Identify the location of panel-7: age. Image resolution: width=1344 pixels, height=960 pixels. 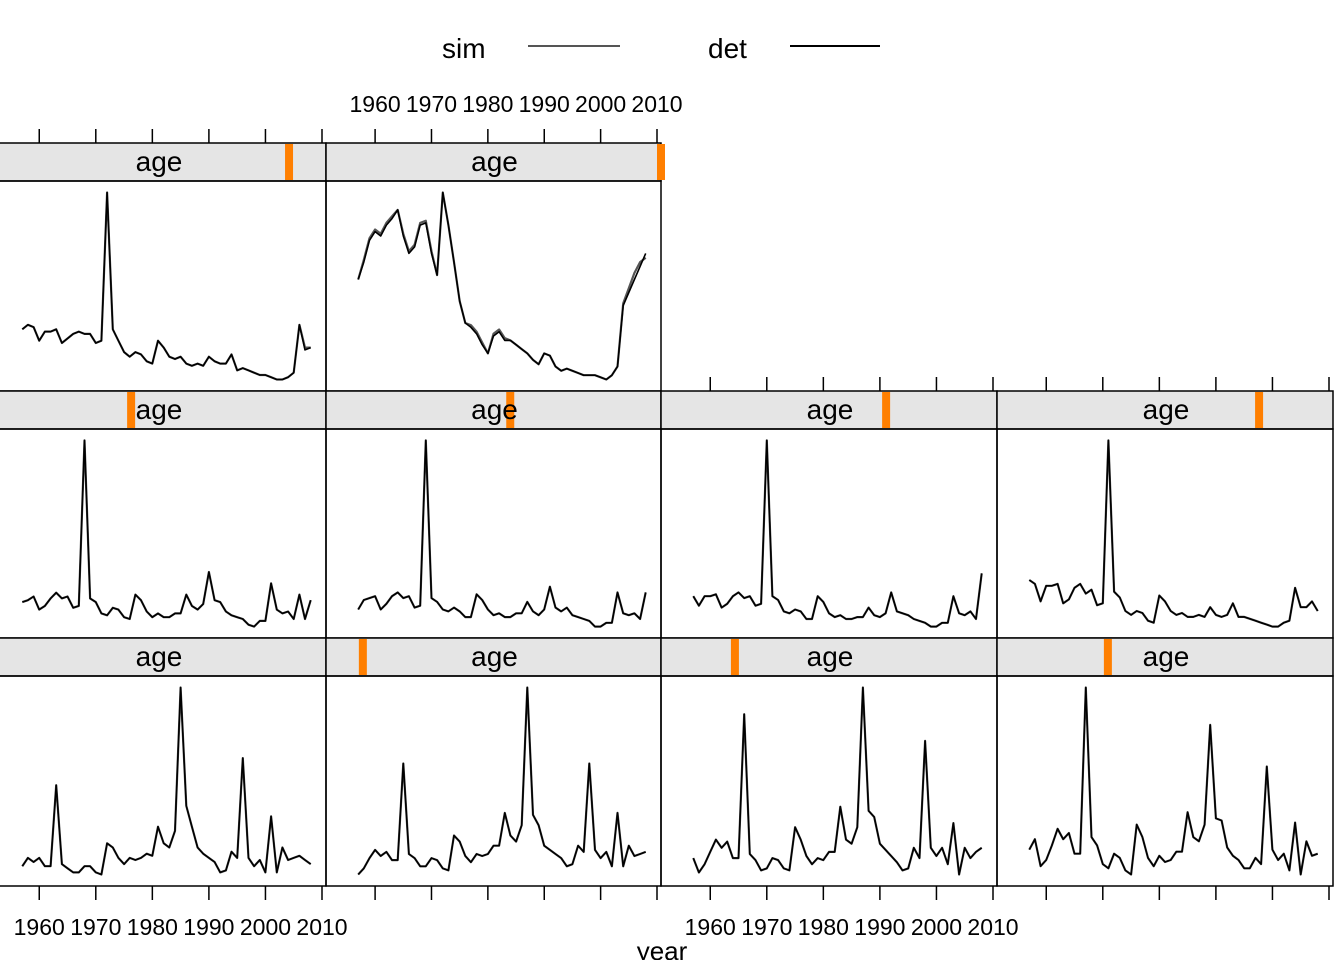
(163, 762).